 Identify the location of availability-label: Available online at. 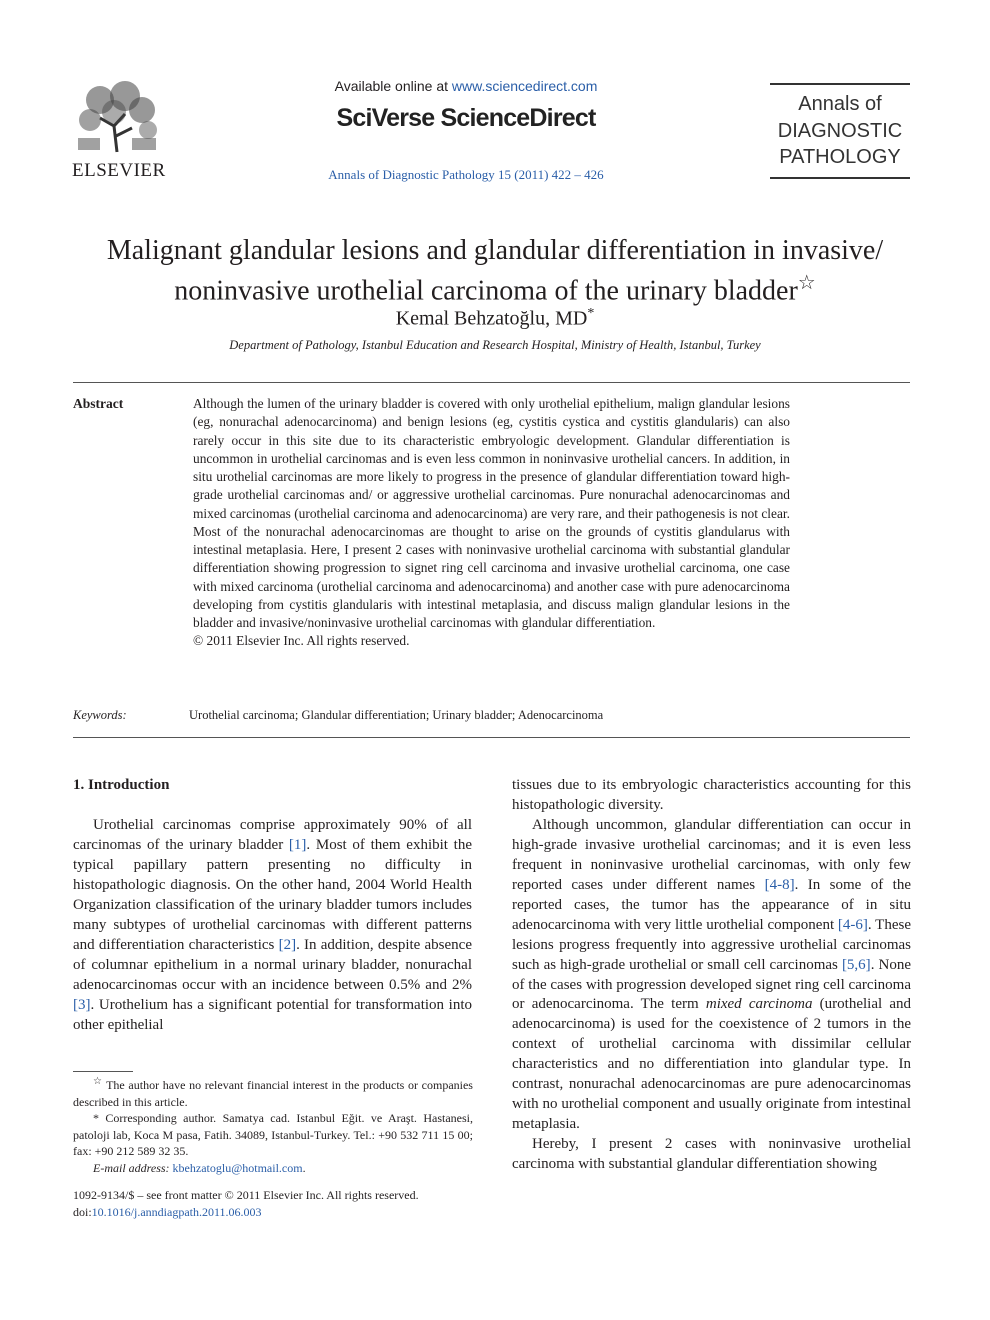
(391, 86).